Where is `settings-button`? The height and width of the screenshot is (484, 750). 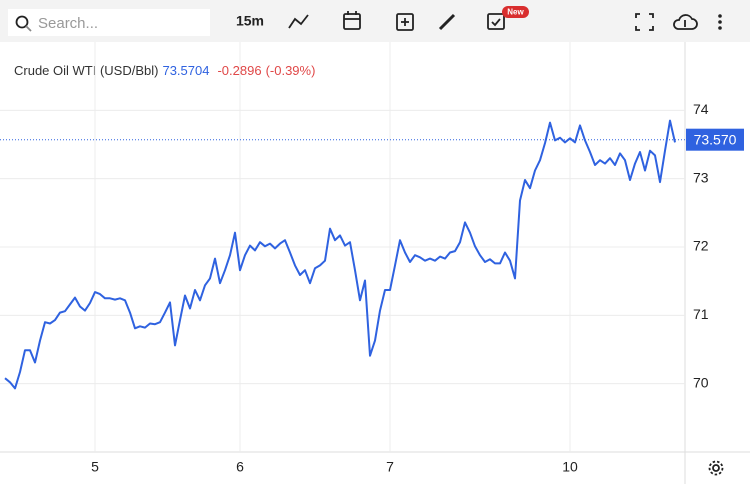 settings-button is located at coordinates (716, 468).